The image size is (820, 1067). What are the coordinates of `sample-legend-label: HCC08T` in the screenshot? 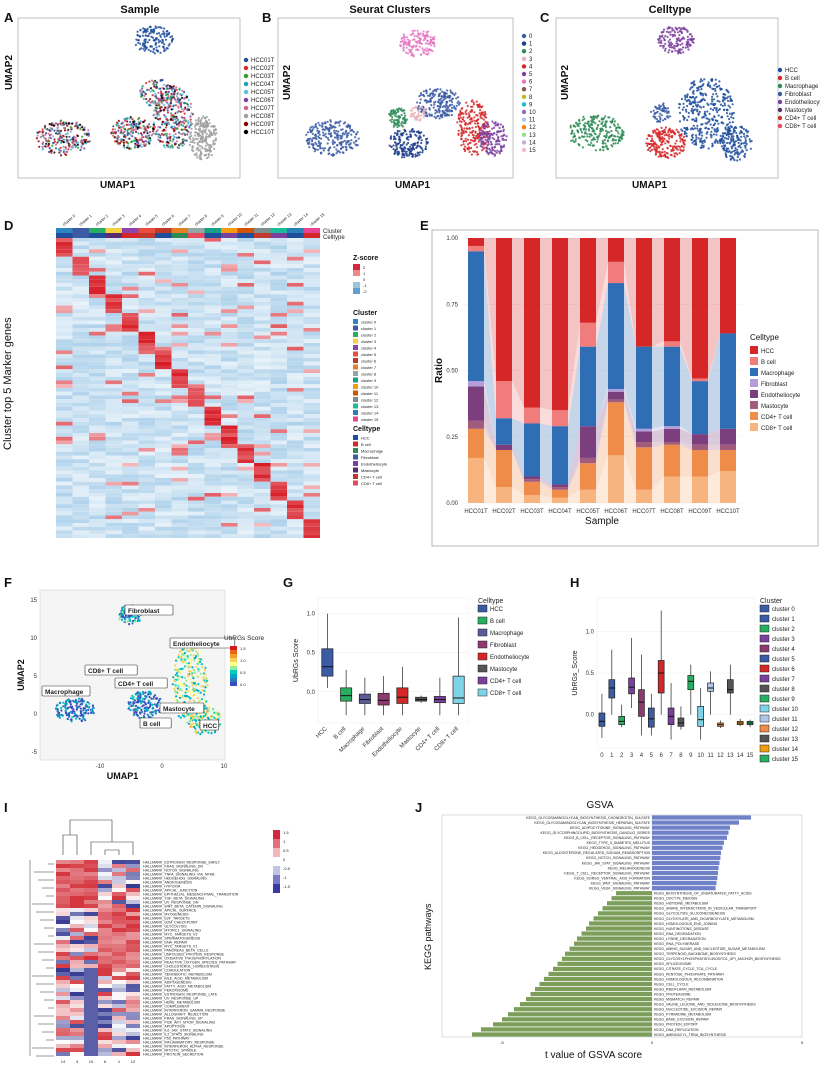 It's located at (263, 117).